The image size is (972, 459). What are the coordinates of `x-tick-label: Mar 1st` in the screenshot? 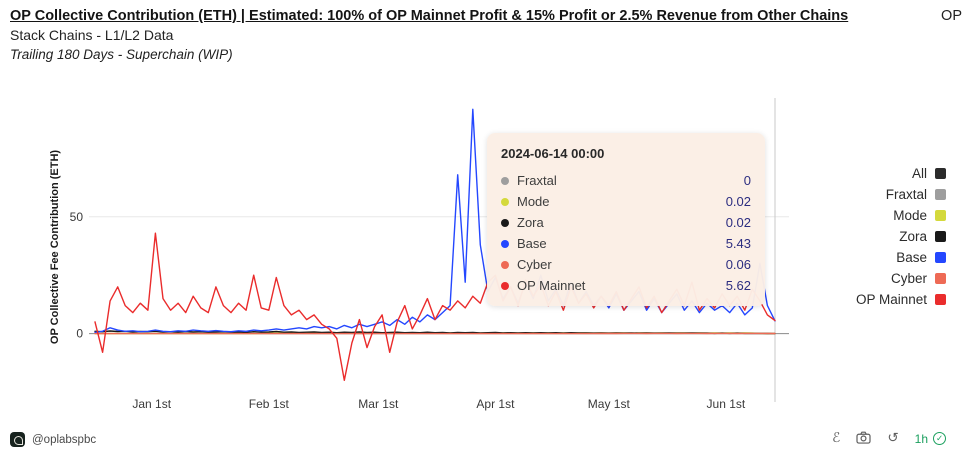 It's located at (378, 404).